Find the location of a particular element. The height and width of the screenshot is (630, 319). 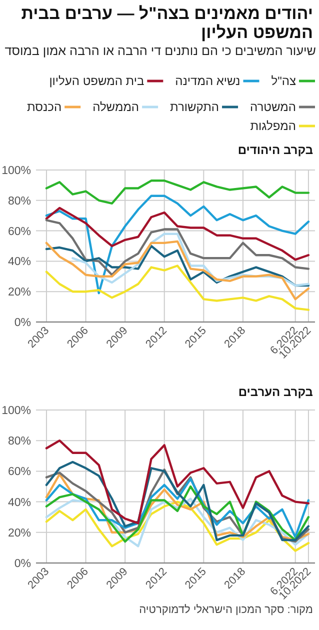

legend-label: המשטרה is located at coordinates (273, 107).